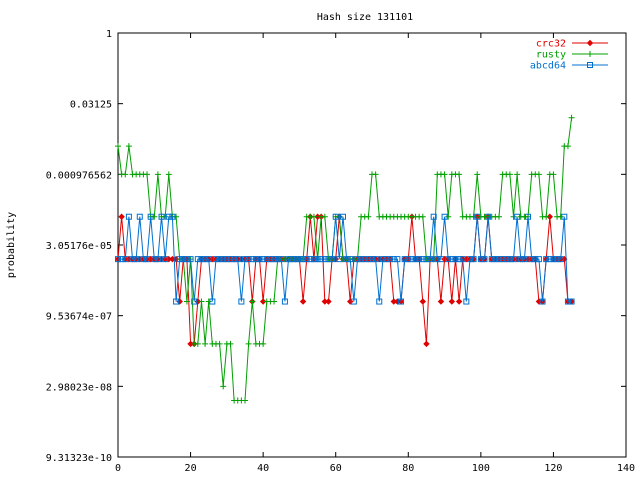 Image resolution: width=640 pixels, height=480 pixels. Describe the element at coordinates (11, 245) in the screenshot. I see `y-axis-label: probability` at that location.